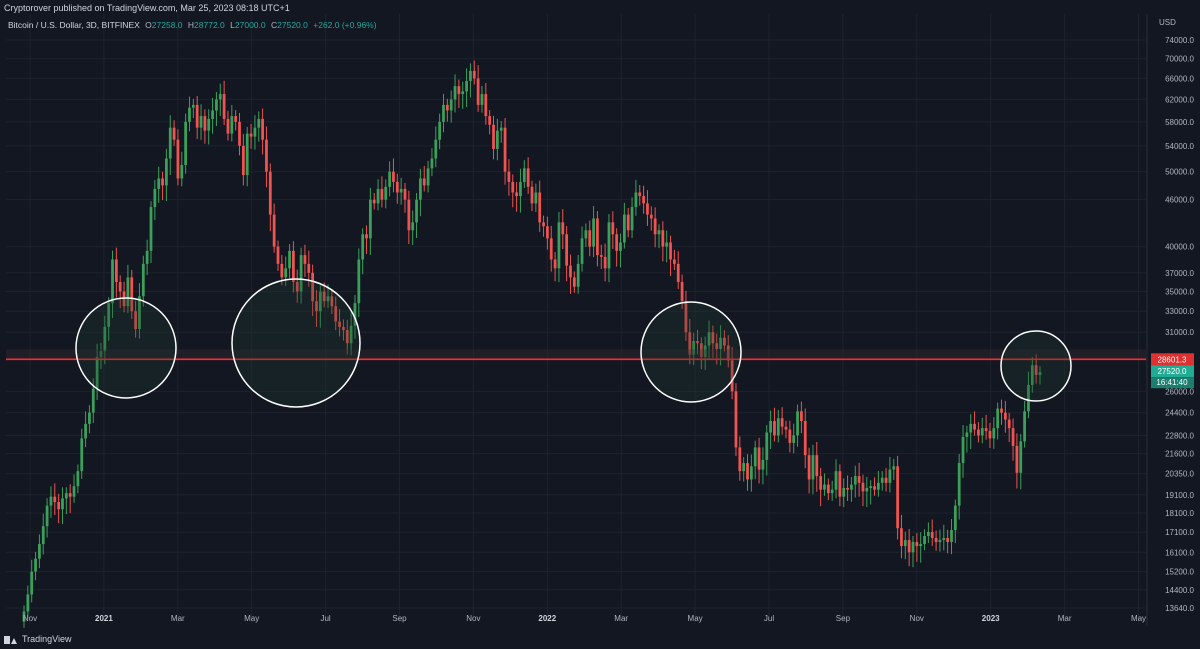 The height and width of the screenshot is (649, 1200). I want to click on close-label: C, so click(274, 25).